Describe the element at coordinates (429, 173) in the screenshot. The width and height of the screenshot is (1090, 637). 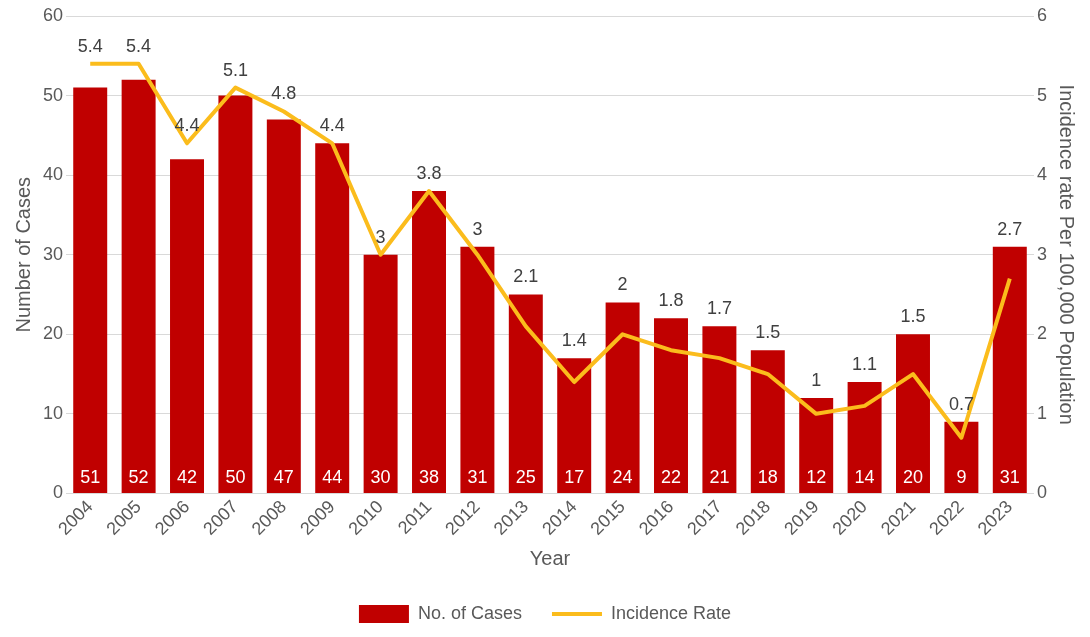
I see `data-label: 3.8` at that location.